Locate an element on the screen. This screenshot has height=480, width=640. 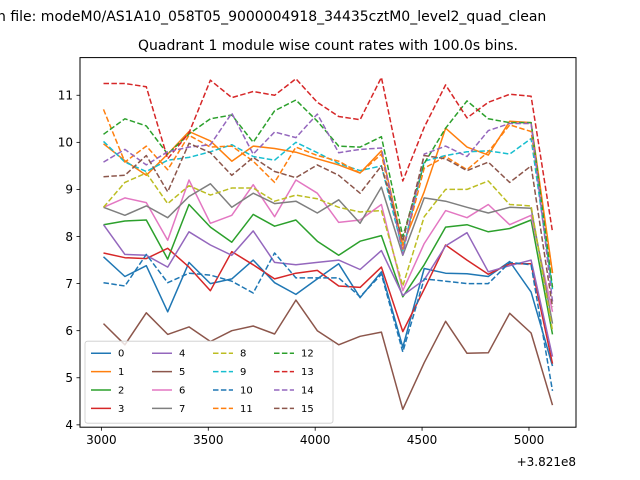
y-tick-label: 10 is located at coordinates (65, 143).